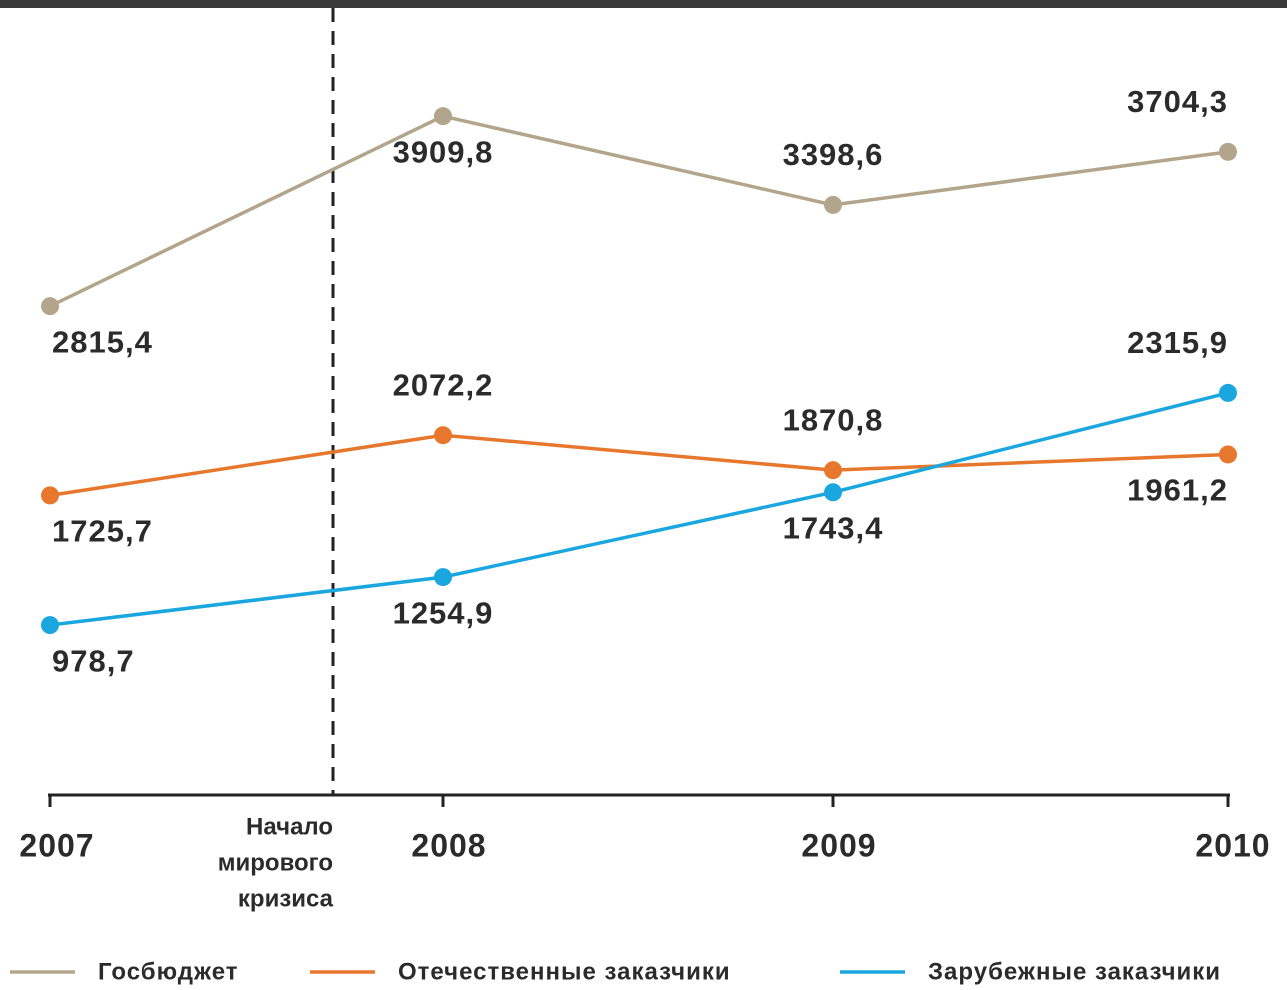 The height and width of the screenshot is (990, 1287). Describe the element at coordinates (443, 384) in the screenshot. I see `data-label: 2072,2` at that location.